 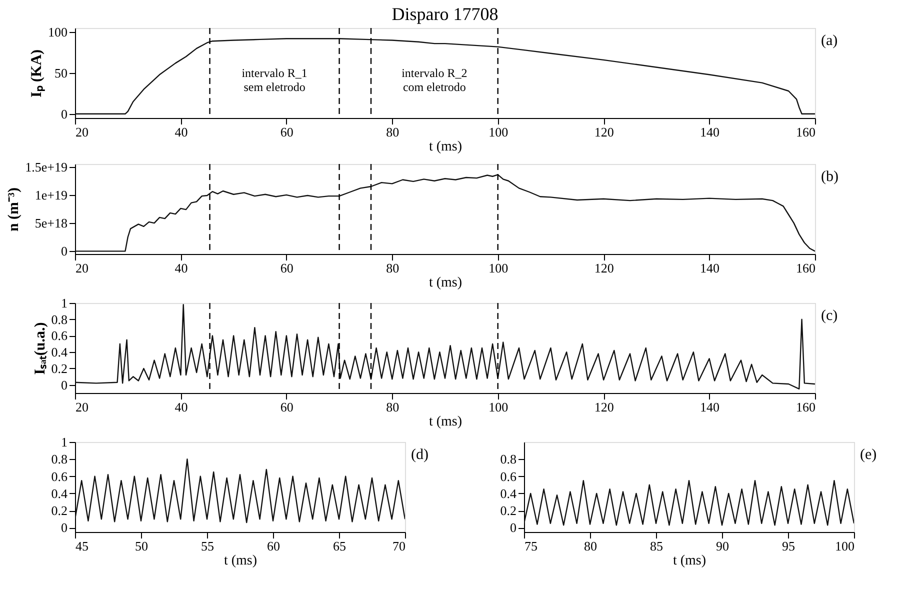 I want to click on y-tick-label: 5e+18, so click(x=51, y=223).